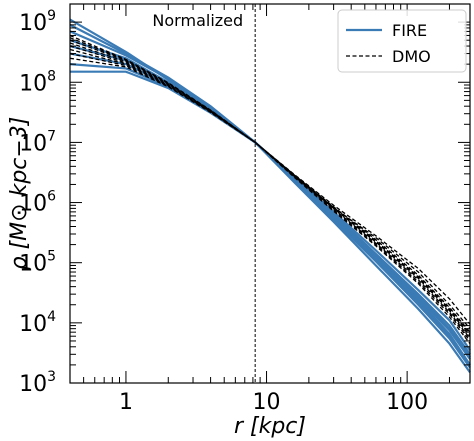 The image size is (474, 441). What do you see at coordinates (37, 142) in the screenshot?
I see `y-tick-label: 10⁷` at bounding box center [37, 142].